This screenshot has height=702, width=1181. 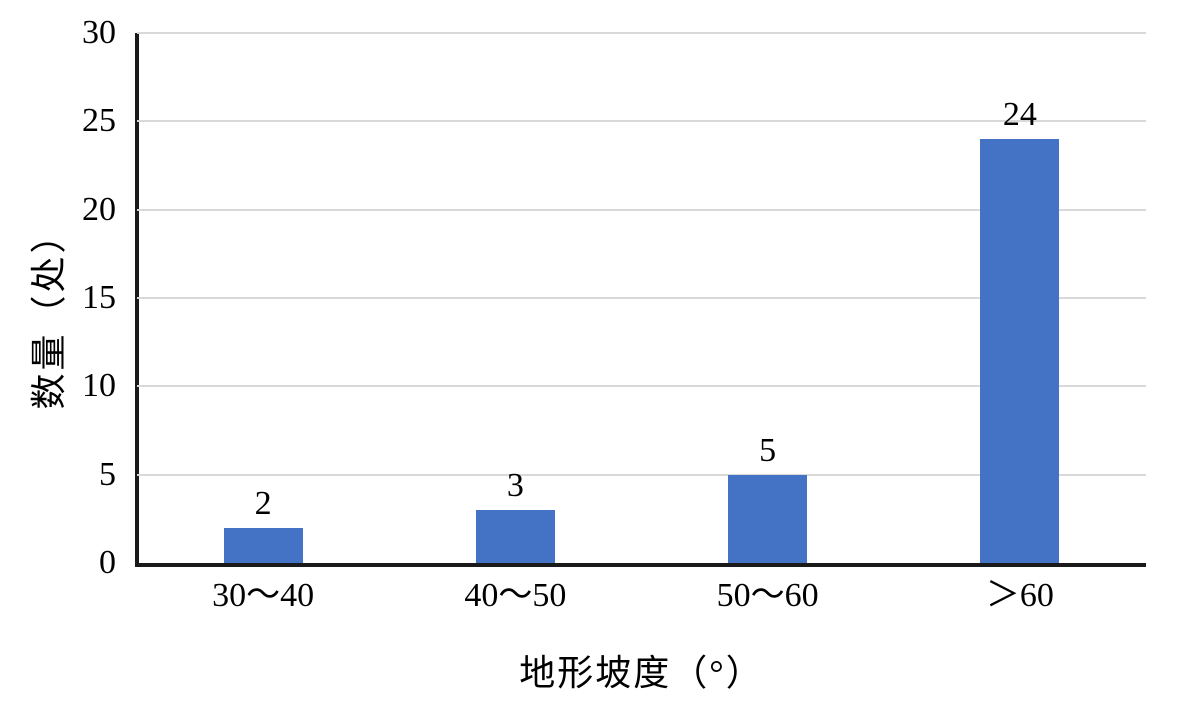 I want to click on y-tick-label: 30, so click(x=99, y=32).